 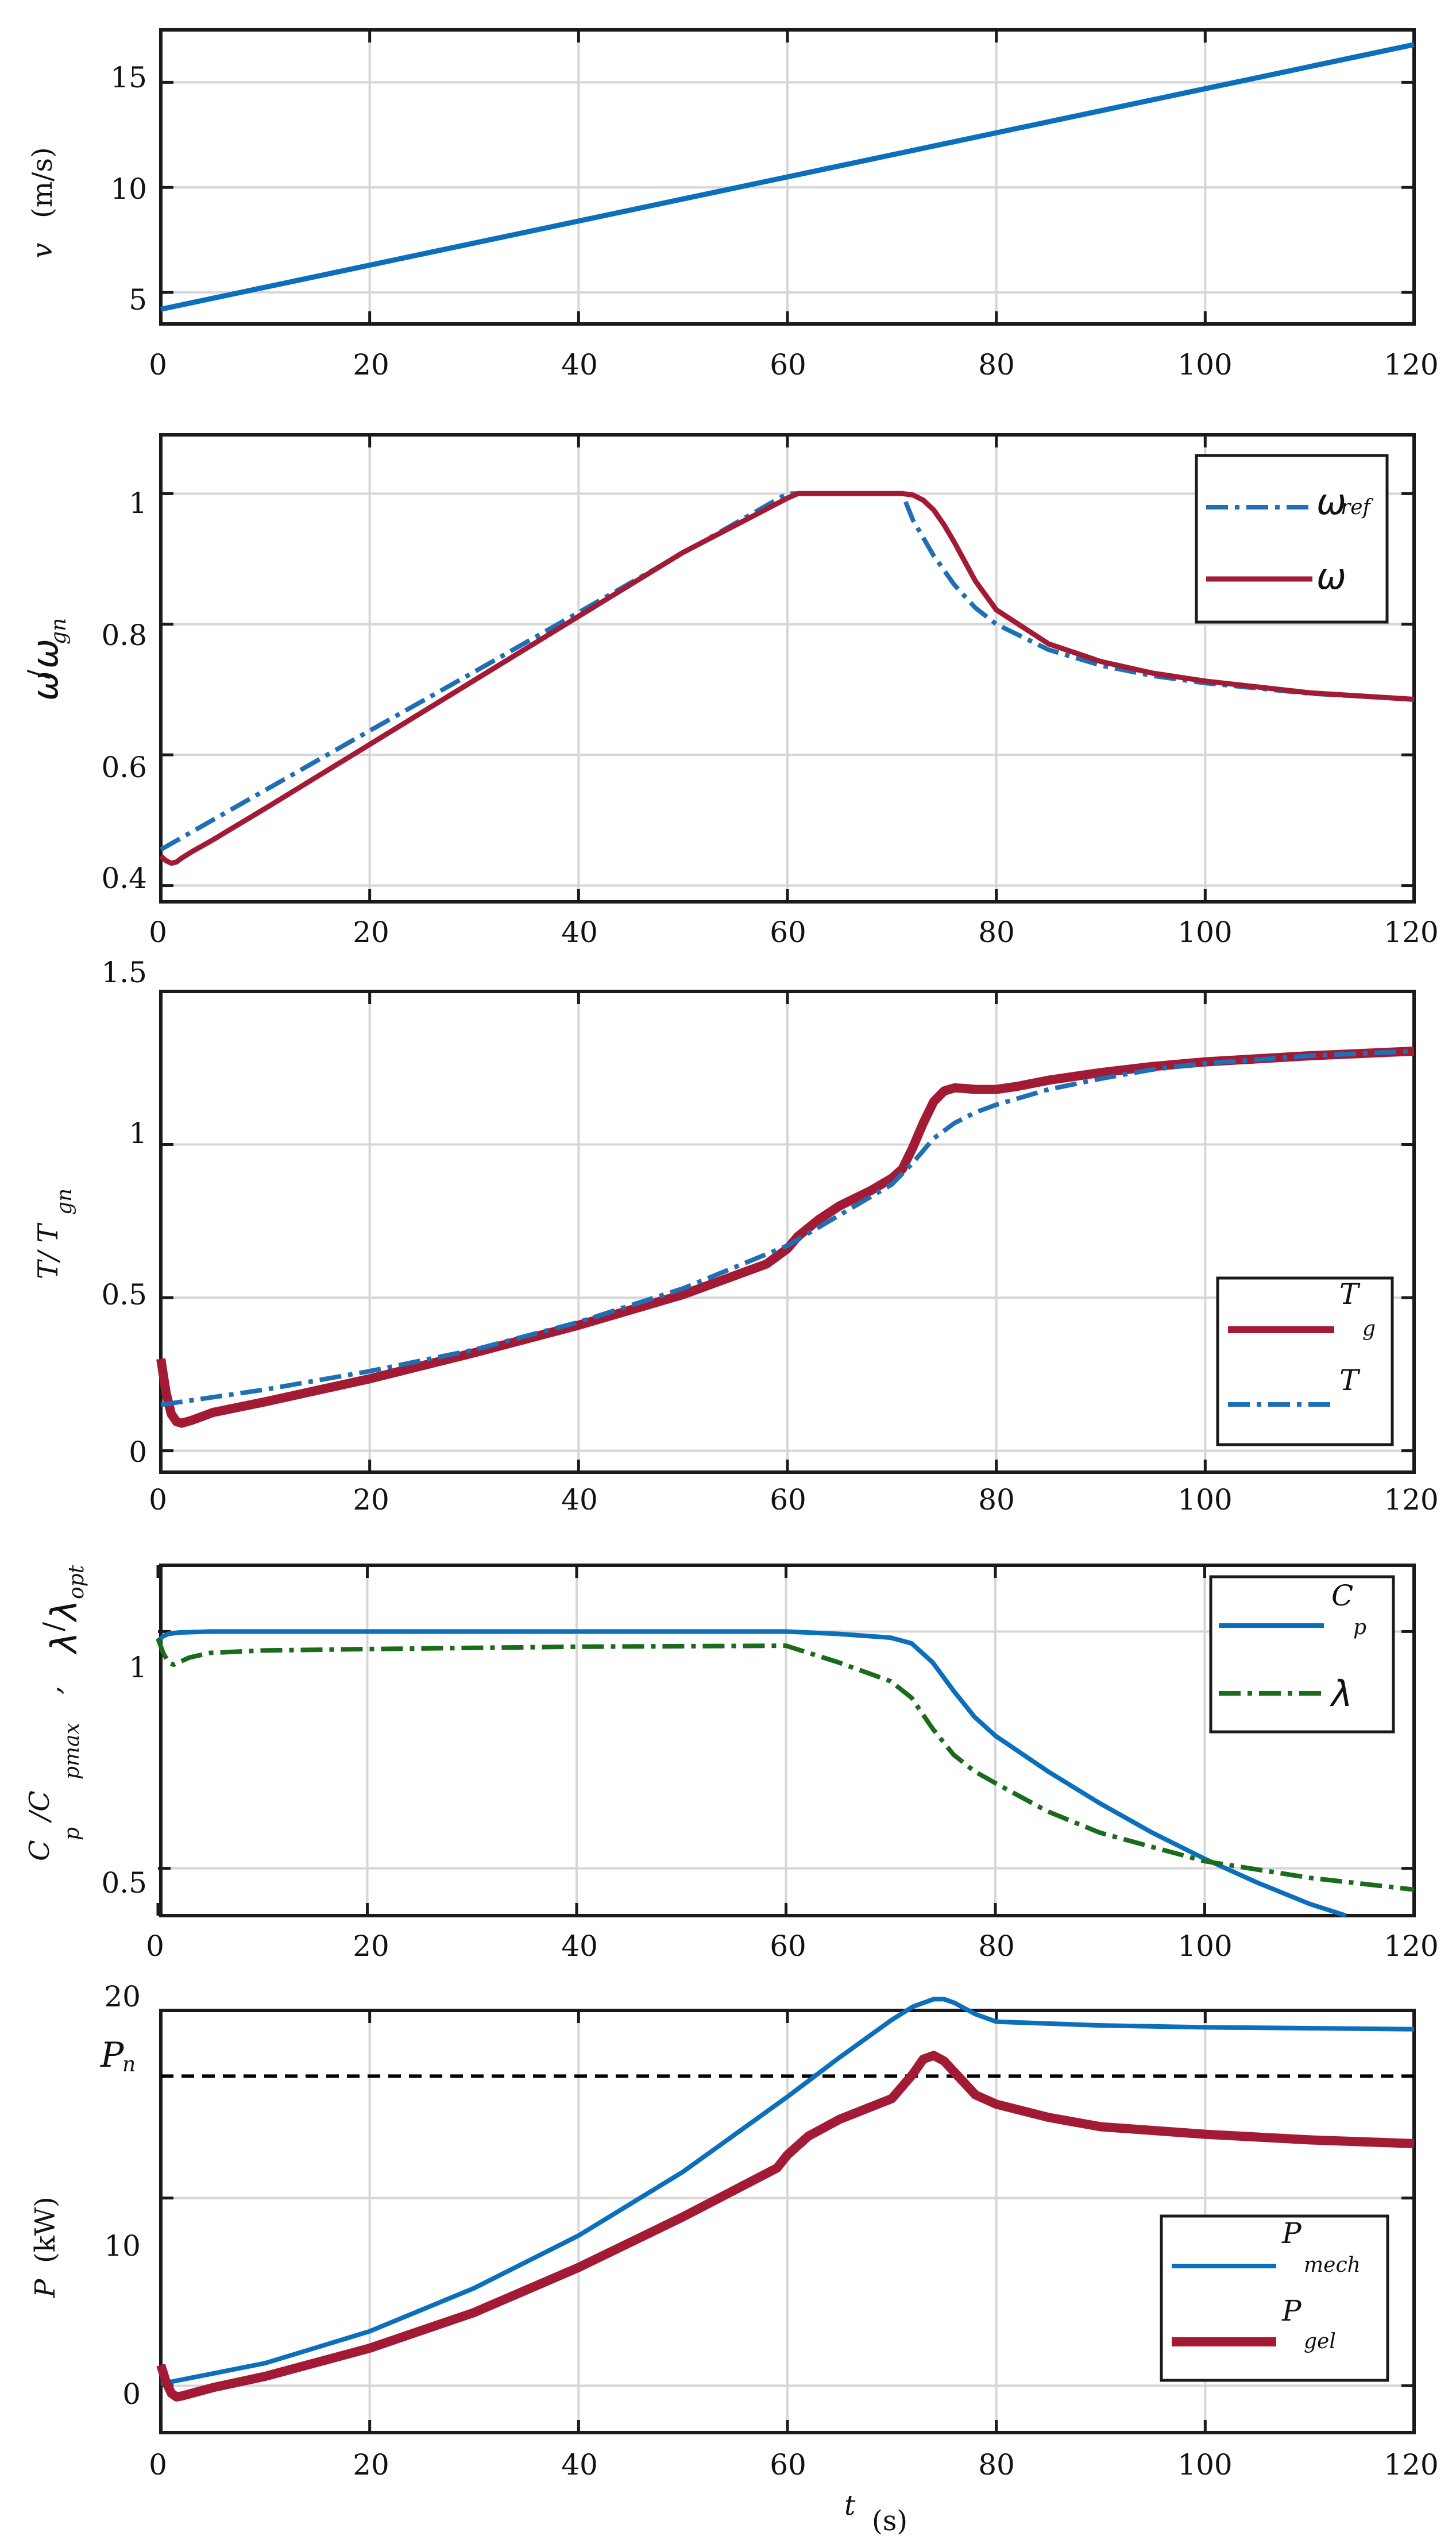 What do you see at coordinates (48, 1251) in the screenshot?
I see `ylabel: T/ T` at bounding box center [48, 1251].